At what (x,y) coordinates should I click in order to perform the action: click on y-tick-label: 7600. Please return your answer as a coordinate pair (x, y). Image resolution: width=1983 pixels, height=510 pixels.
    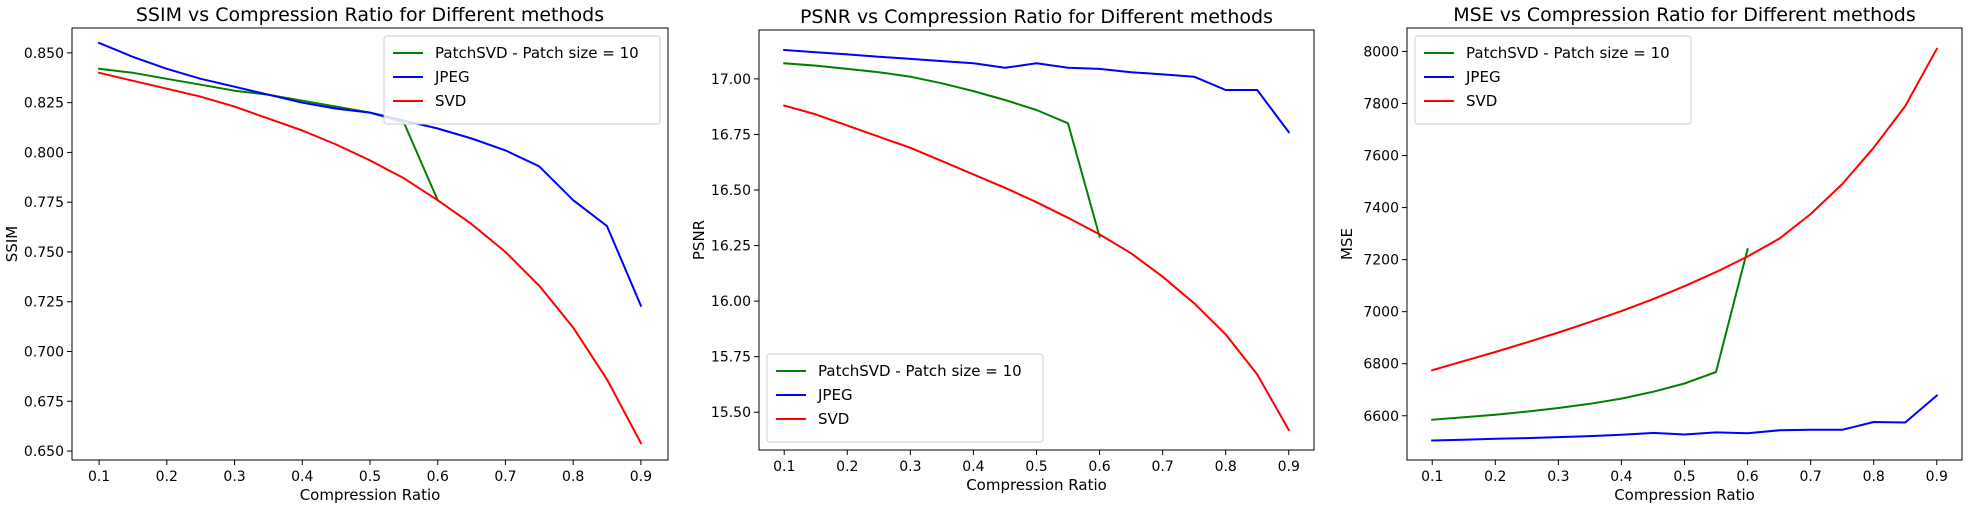
    Looking at the image, I should click on (1381, 157).